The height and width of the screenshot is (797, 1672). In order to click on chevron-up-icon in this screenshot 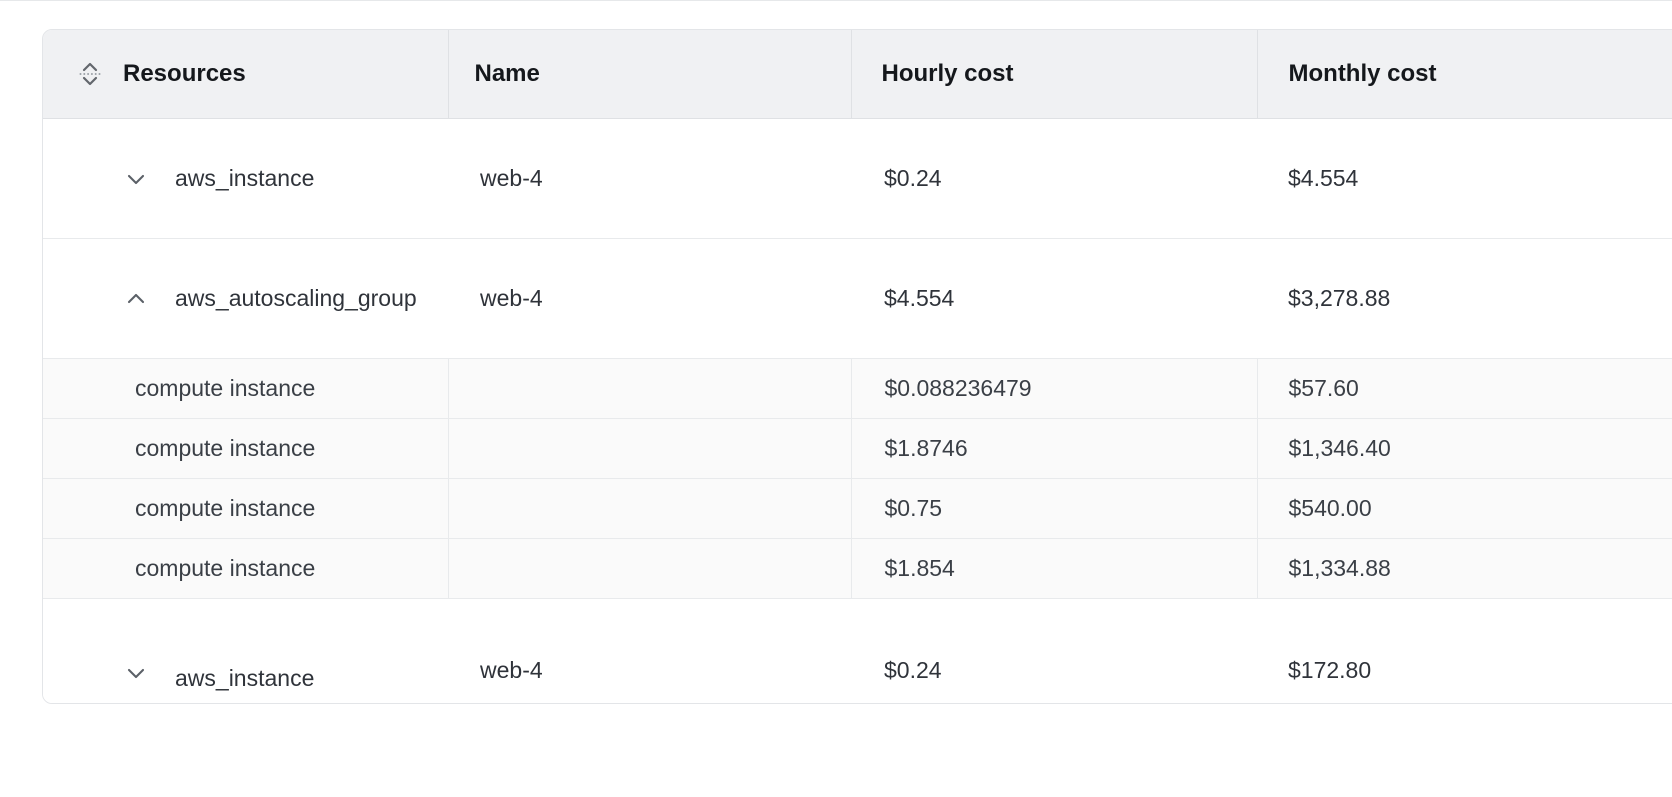, I will do `click(136, 299)`.